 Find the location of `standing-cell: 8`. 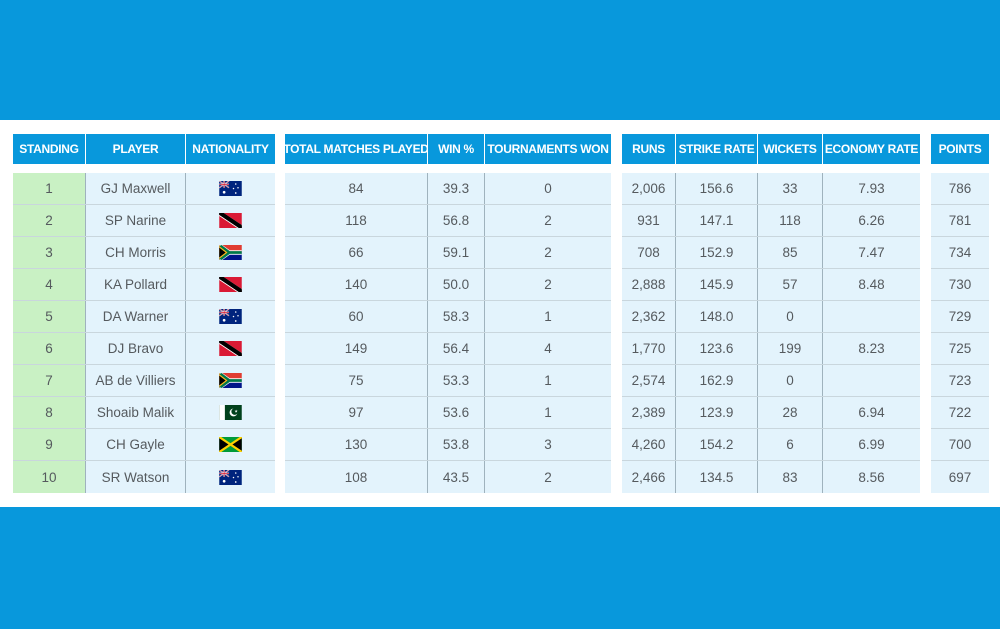

standing-cell: 8 is located at coordinates (49, 412).